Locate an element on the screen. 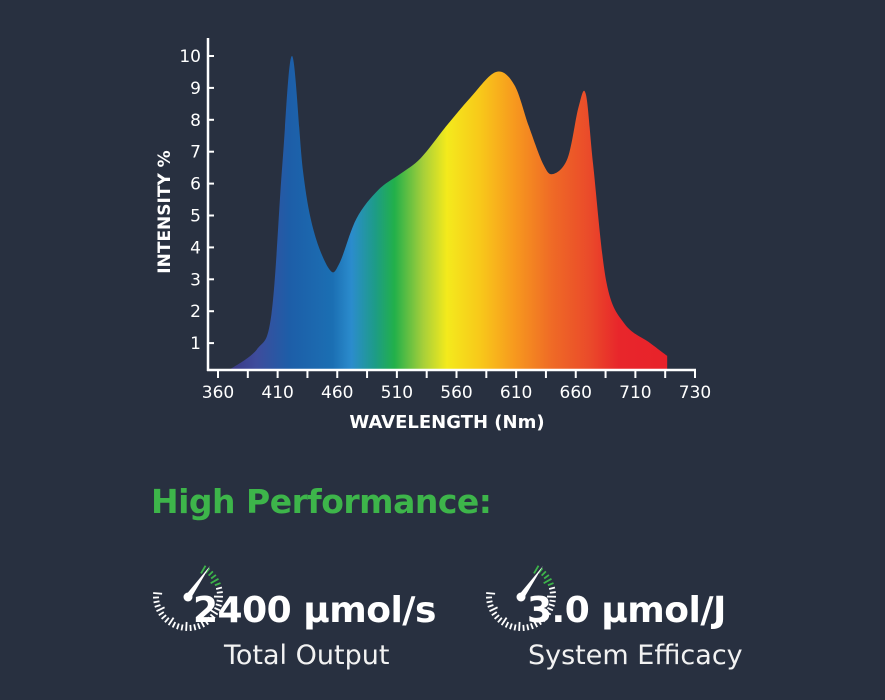 Image resolution: width=885 pixels, height=700 pixels. y-tick-label: 8 is located at coordinates (195, 121).